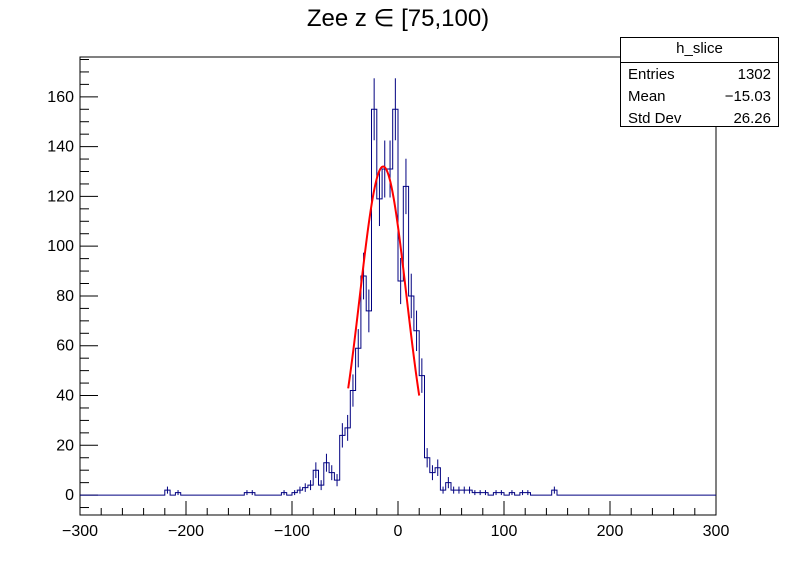 This screenshot has height=572, width=796. What do you see at coordinates (655, 118) in the screenshot?
I see `stats-label-stddev: Std Dev` at bounding box center [655, 118].